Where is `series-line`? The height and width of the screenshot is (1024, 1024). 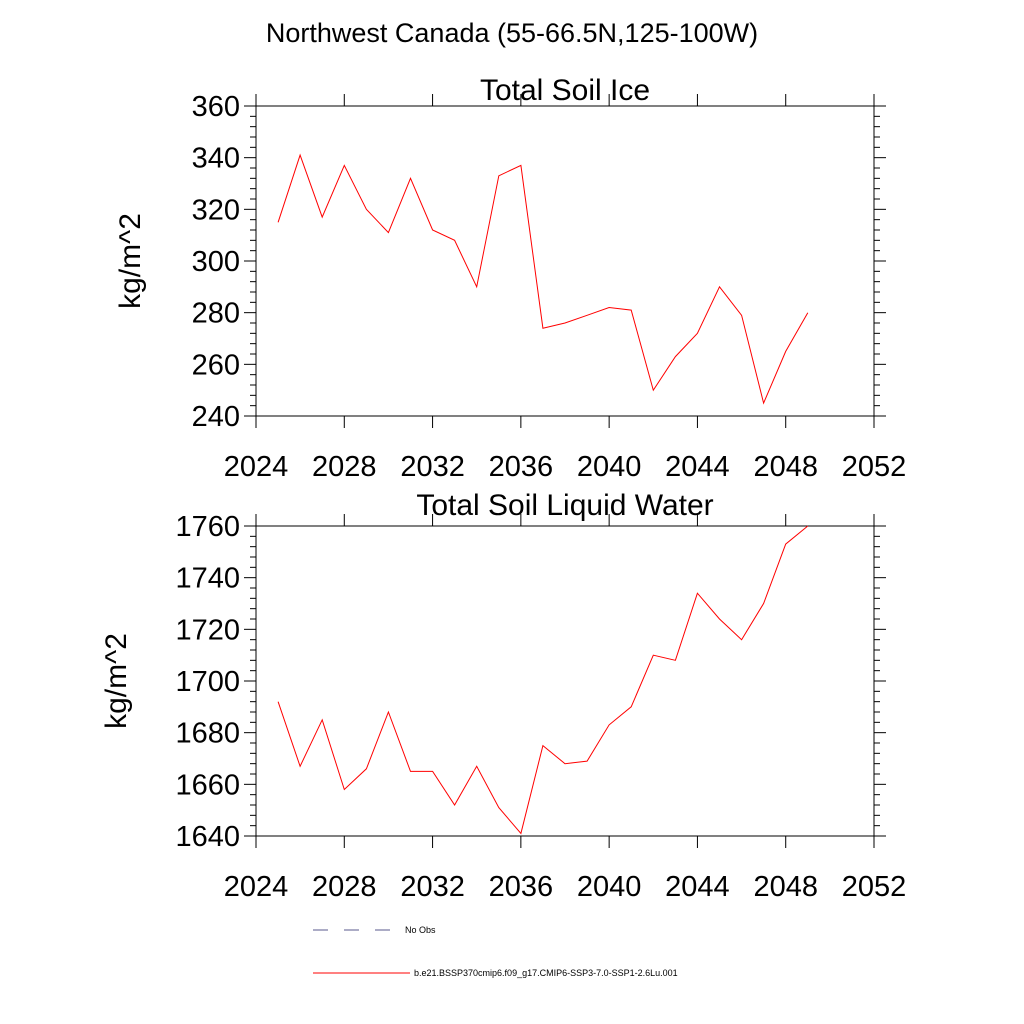 series-line is located at coordinates (543, 279).